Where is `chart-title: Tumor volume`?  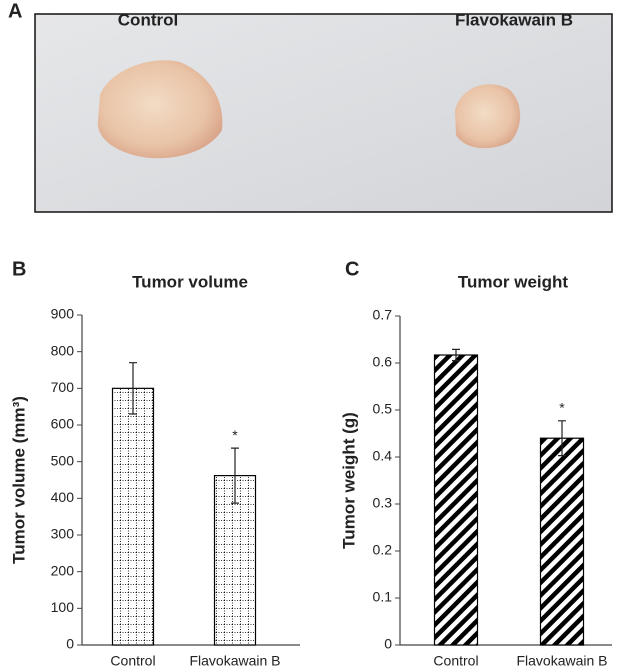
chart-title: Tumor volume is located at coordinates (190, 281).